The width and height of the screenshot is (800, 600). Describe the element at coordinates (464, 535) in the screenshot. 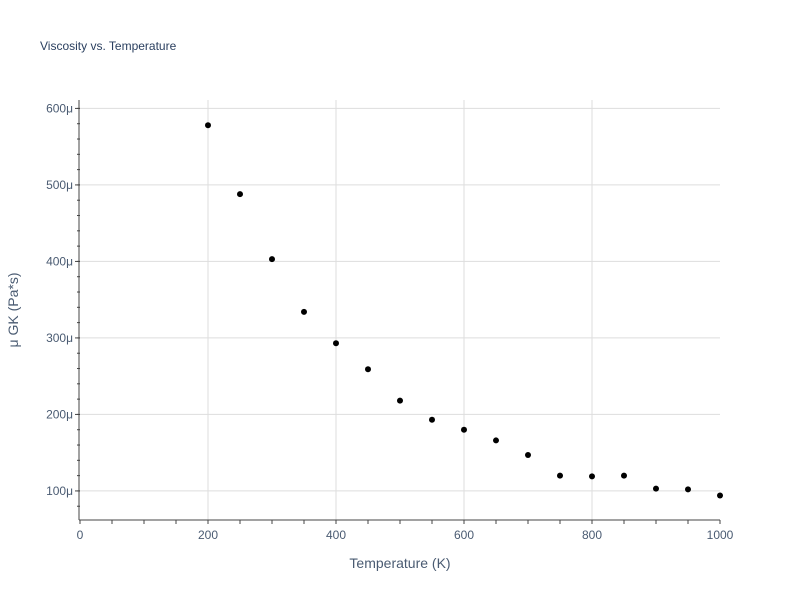

I see `x-tick-label: 600` at that location.